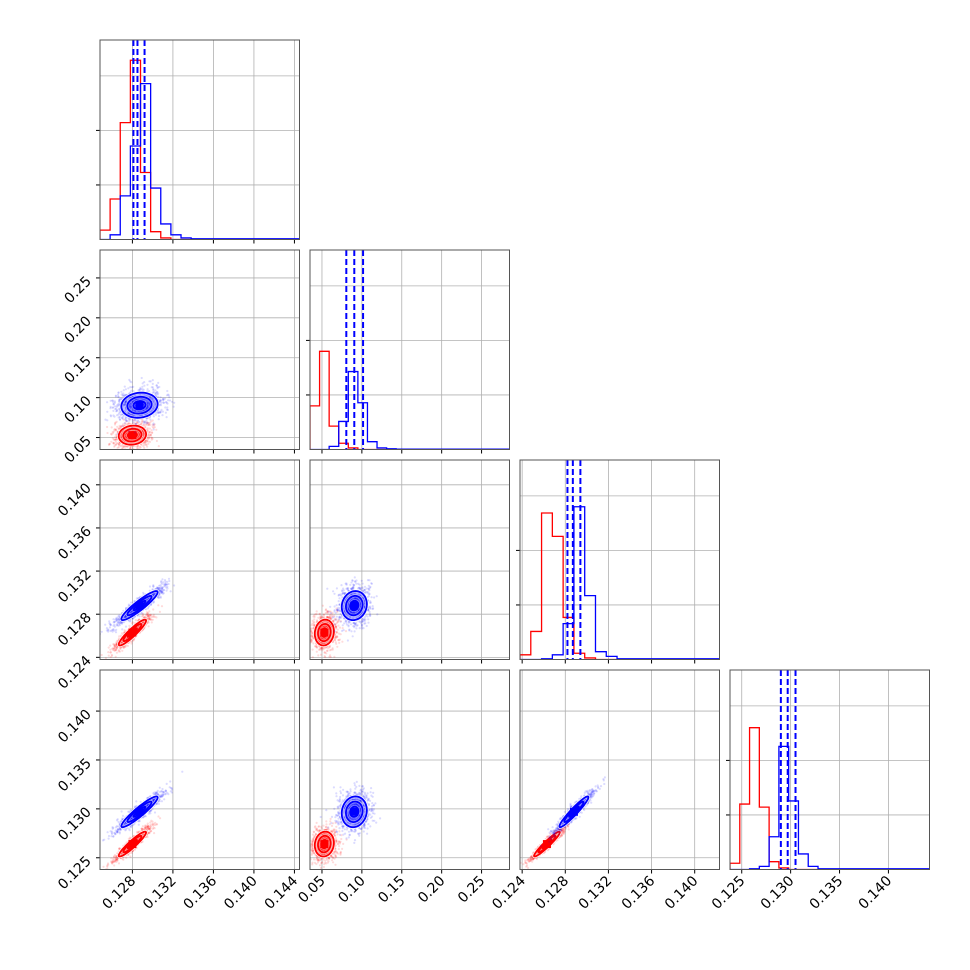 The height and width of the screenshot is (970, 970). What do you see at coordinates (200, 149) in the screenshot?
I see `histogram-series_b` at bounding box center [200, 149].